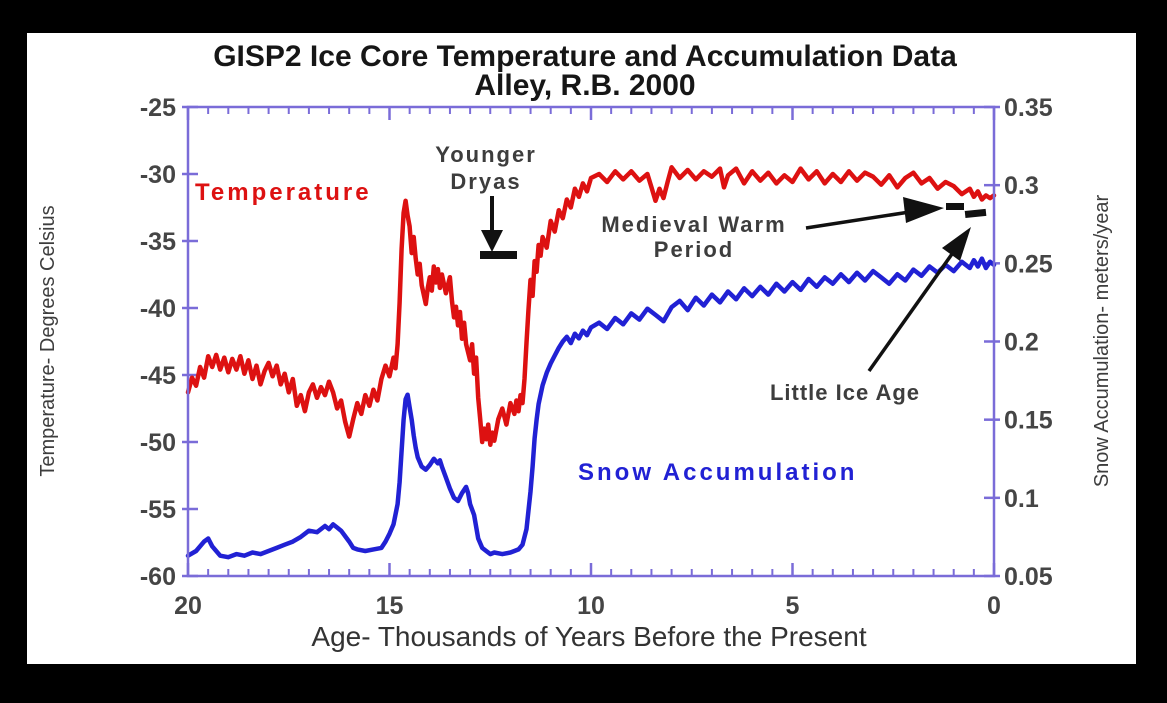 The width and height of the screenshot is (1167, 703). Describe the element at coordinates (1021, 499) in the screenshot. I see `y-right-tick-label: 0.1` at that location.